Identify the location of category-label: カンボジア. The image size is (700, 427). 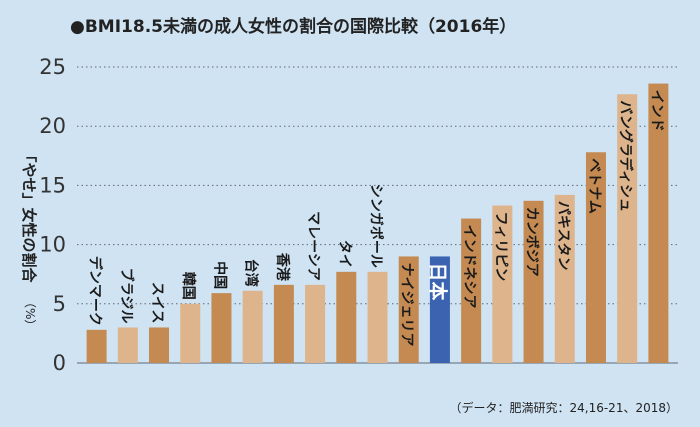
(532, 242).